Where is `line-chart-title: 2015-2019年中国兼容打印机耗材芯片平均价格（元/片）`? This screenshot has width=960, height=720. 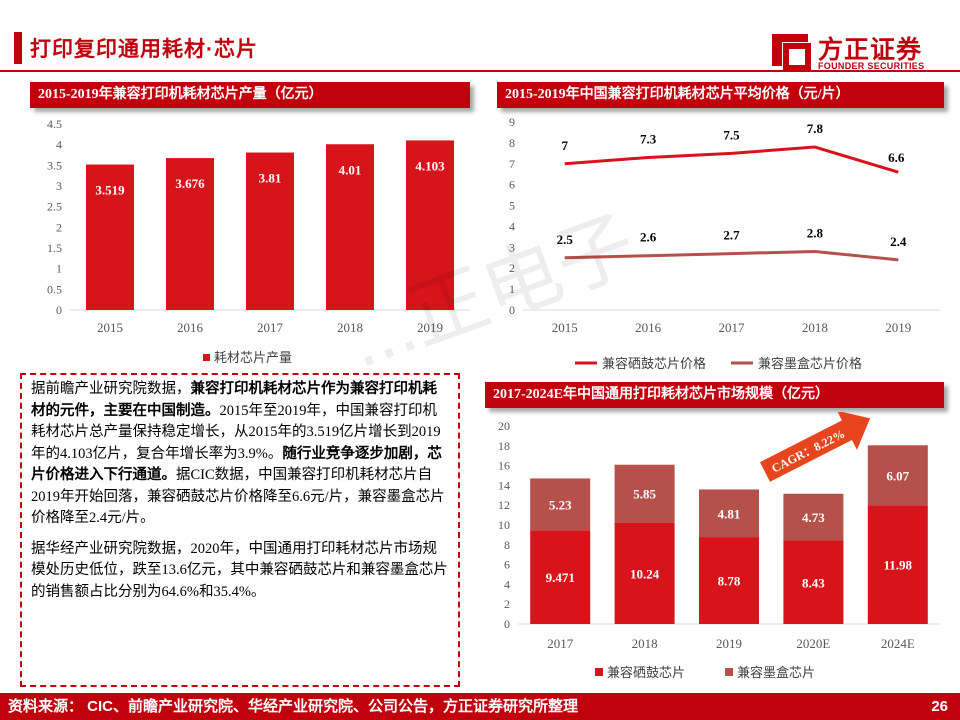 line-chart-title: 2015-2019年中国兼容打印机耗材芯片平均价格（元/片） is located at coordinates (720, 95).